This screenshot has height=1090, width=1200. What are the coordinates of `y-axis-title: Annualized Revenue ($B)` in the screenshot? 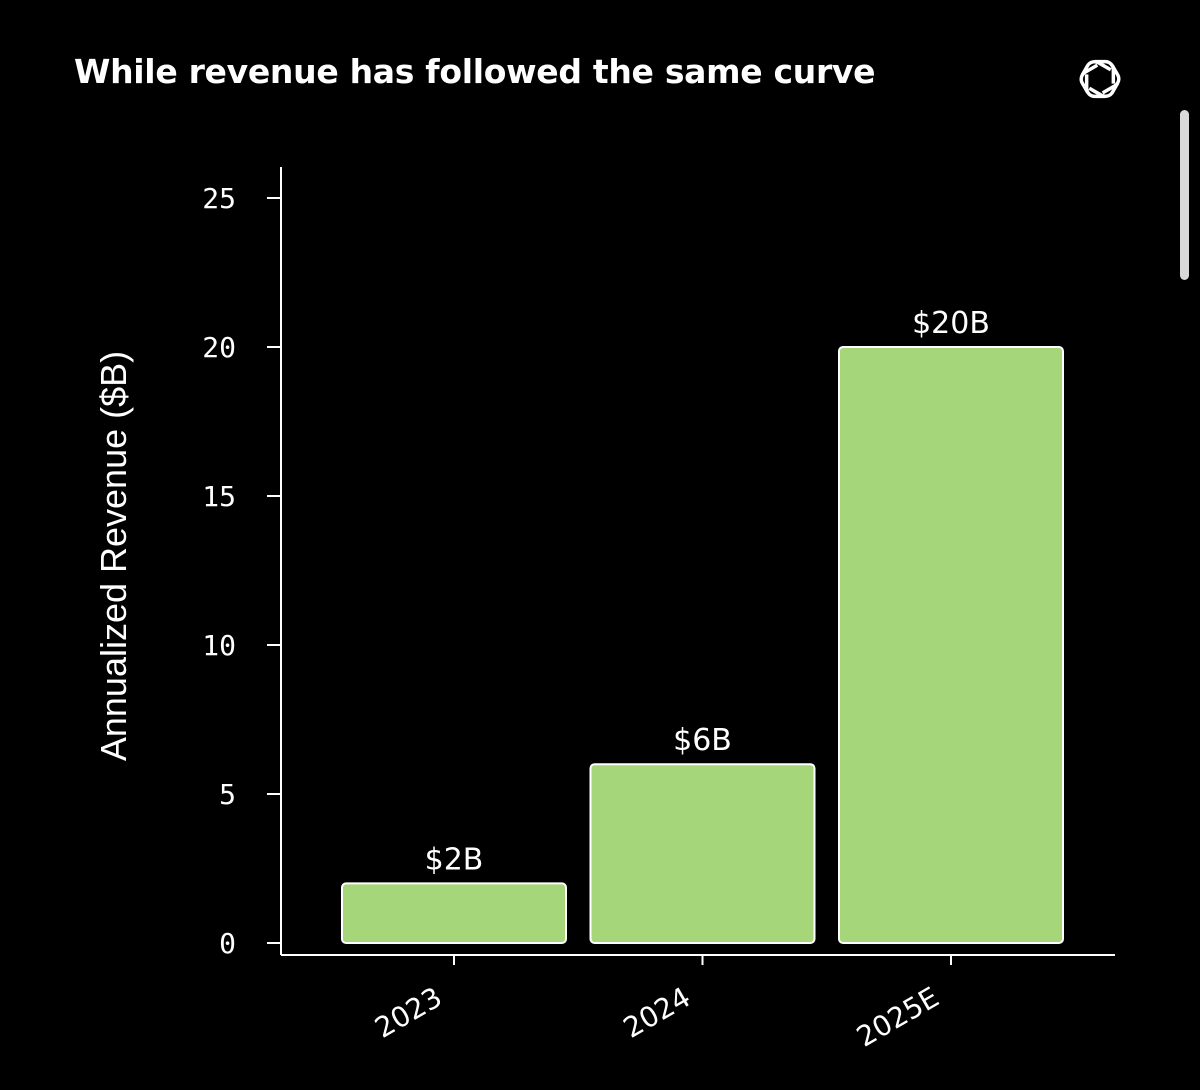 It's located at (113, 556).